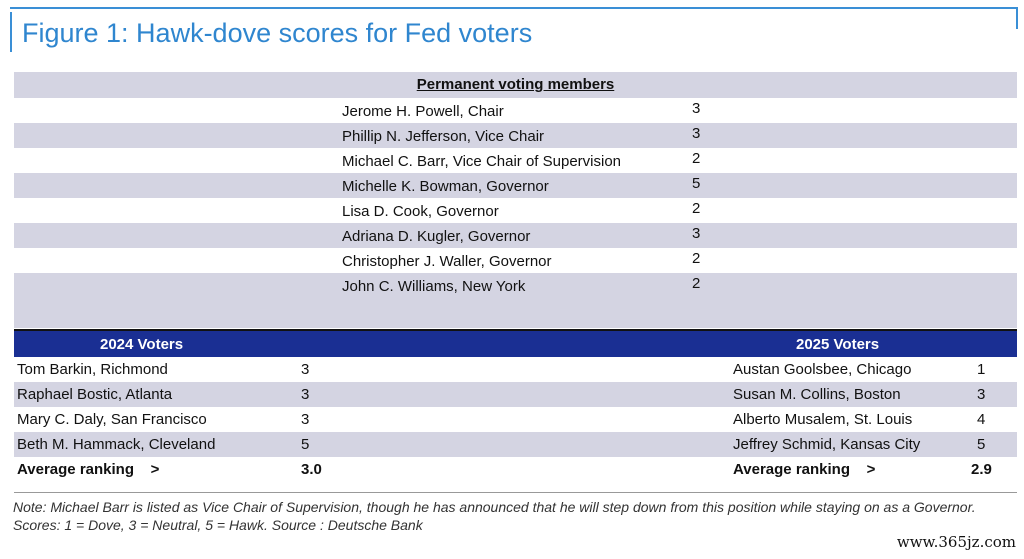 This screenshot has height=559, width=1024. I want to click on permanent-members-header: Permanent voting members, so click(515, 85).